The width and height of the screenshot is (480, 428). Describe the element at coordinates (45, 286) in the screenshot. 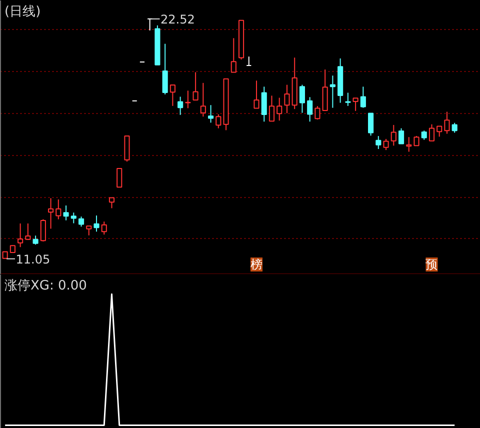

I see `chart-title: 涨停XG: 0.00` at that location.